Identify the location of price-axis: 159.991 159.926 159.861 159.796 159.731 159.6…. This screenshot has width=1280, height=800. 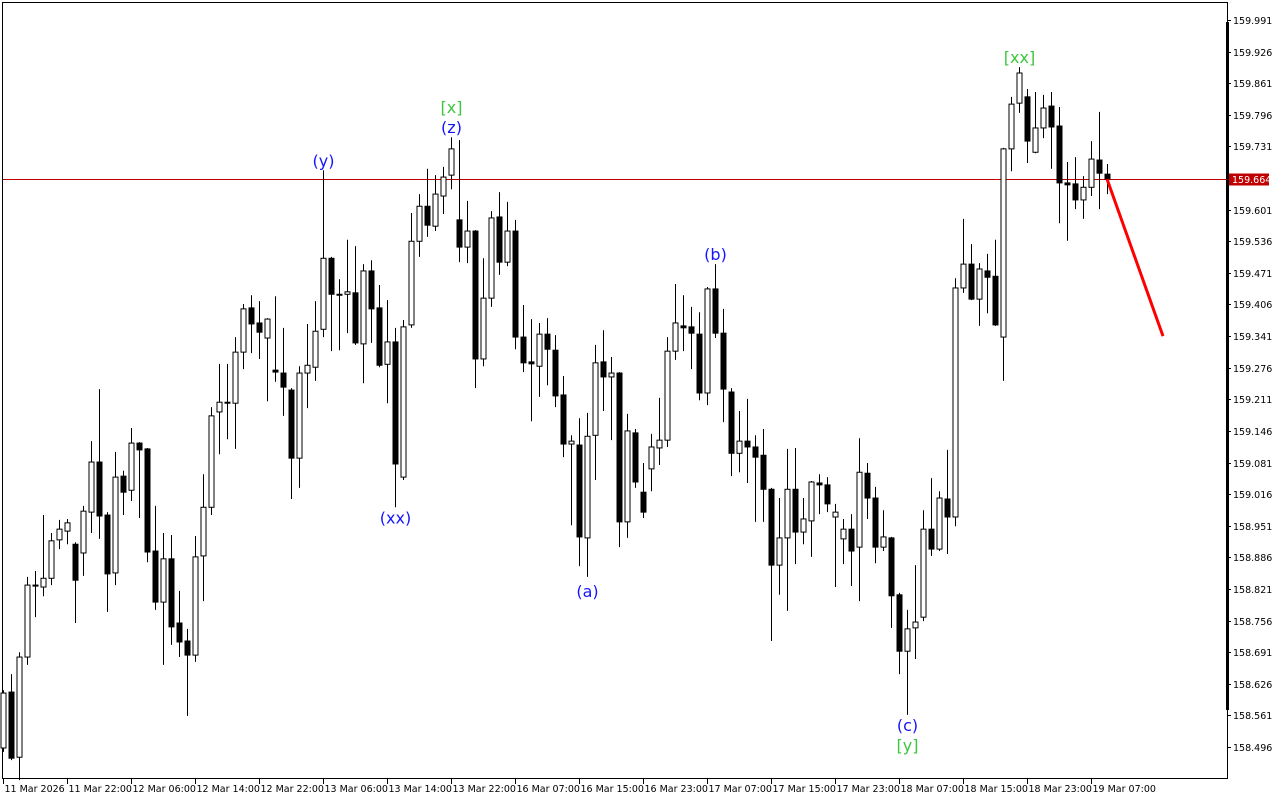
(1249, 385).